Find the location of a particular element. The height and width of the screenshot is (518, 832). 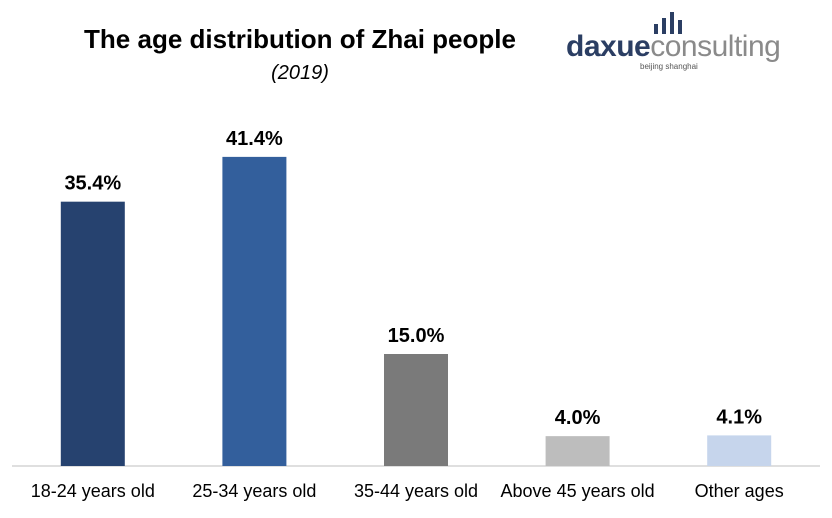

logo-wordmark: daxueconsulting is located at coordinates (673, 47).